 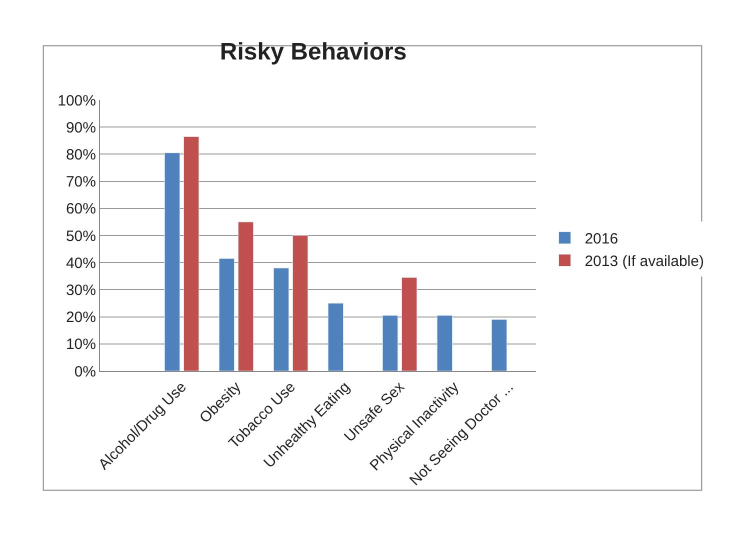 I want to click on y-tick-label: 90%, so click(x=81, y=127).